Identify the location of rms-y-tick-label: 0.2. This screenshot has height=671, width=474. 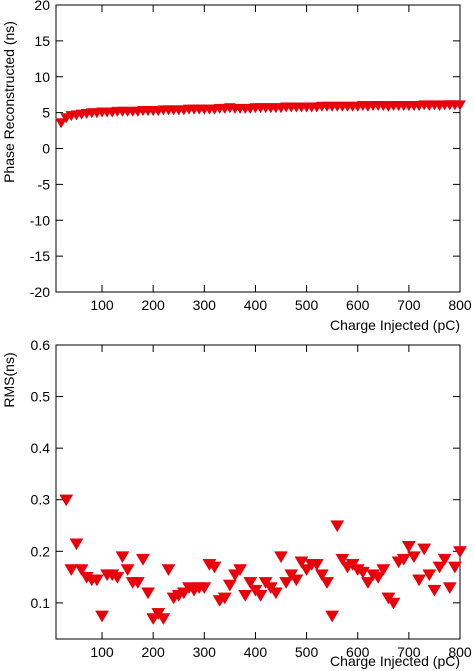
(41, 551).